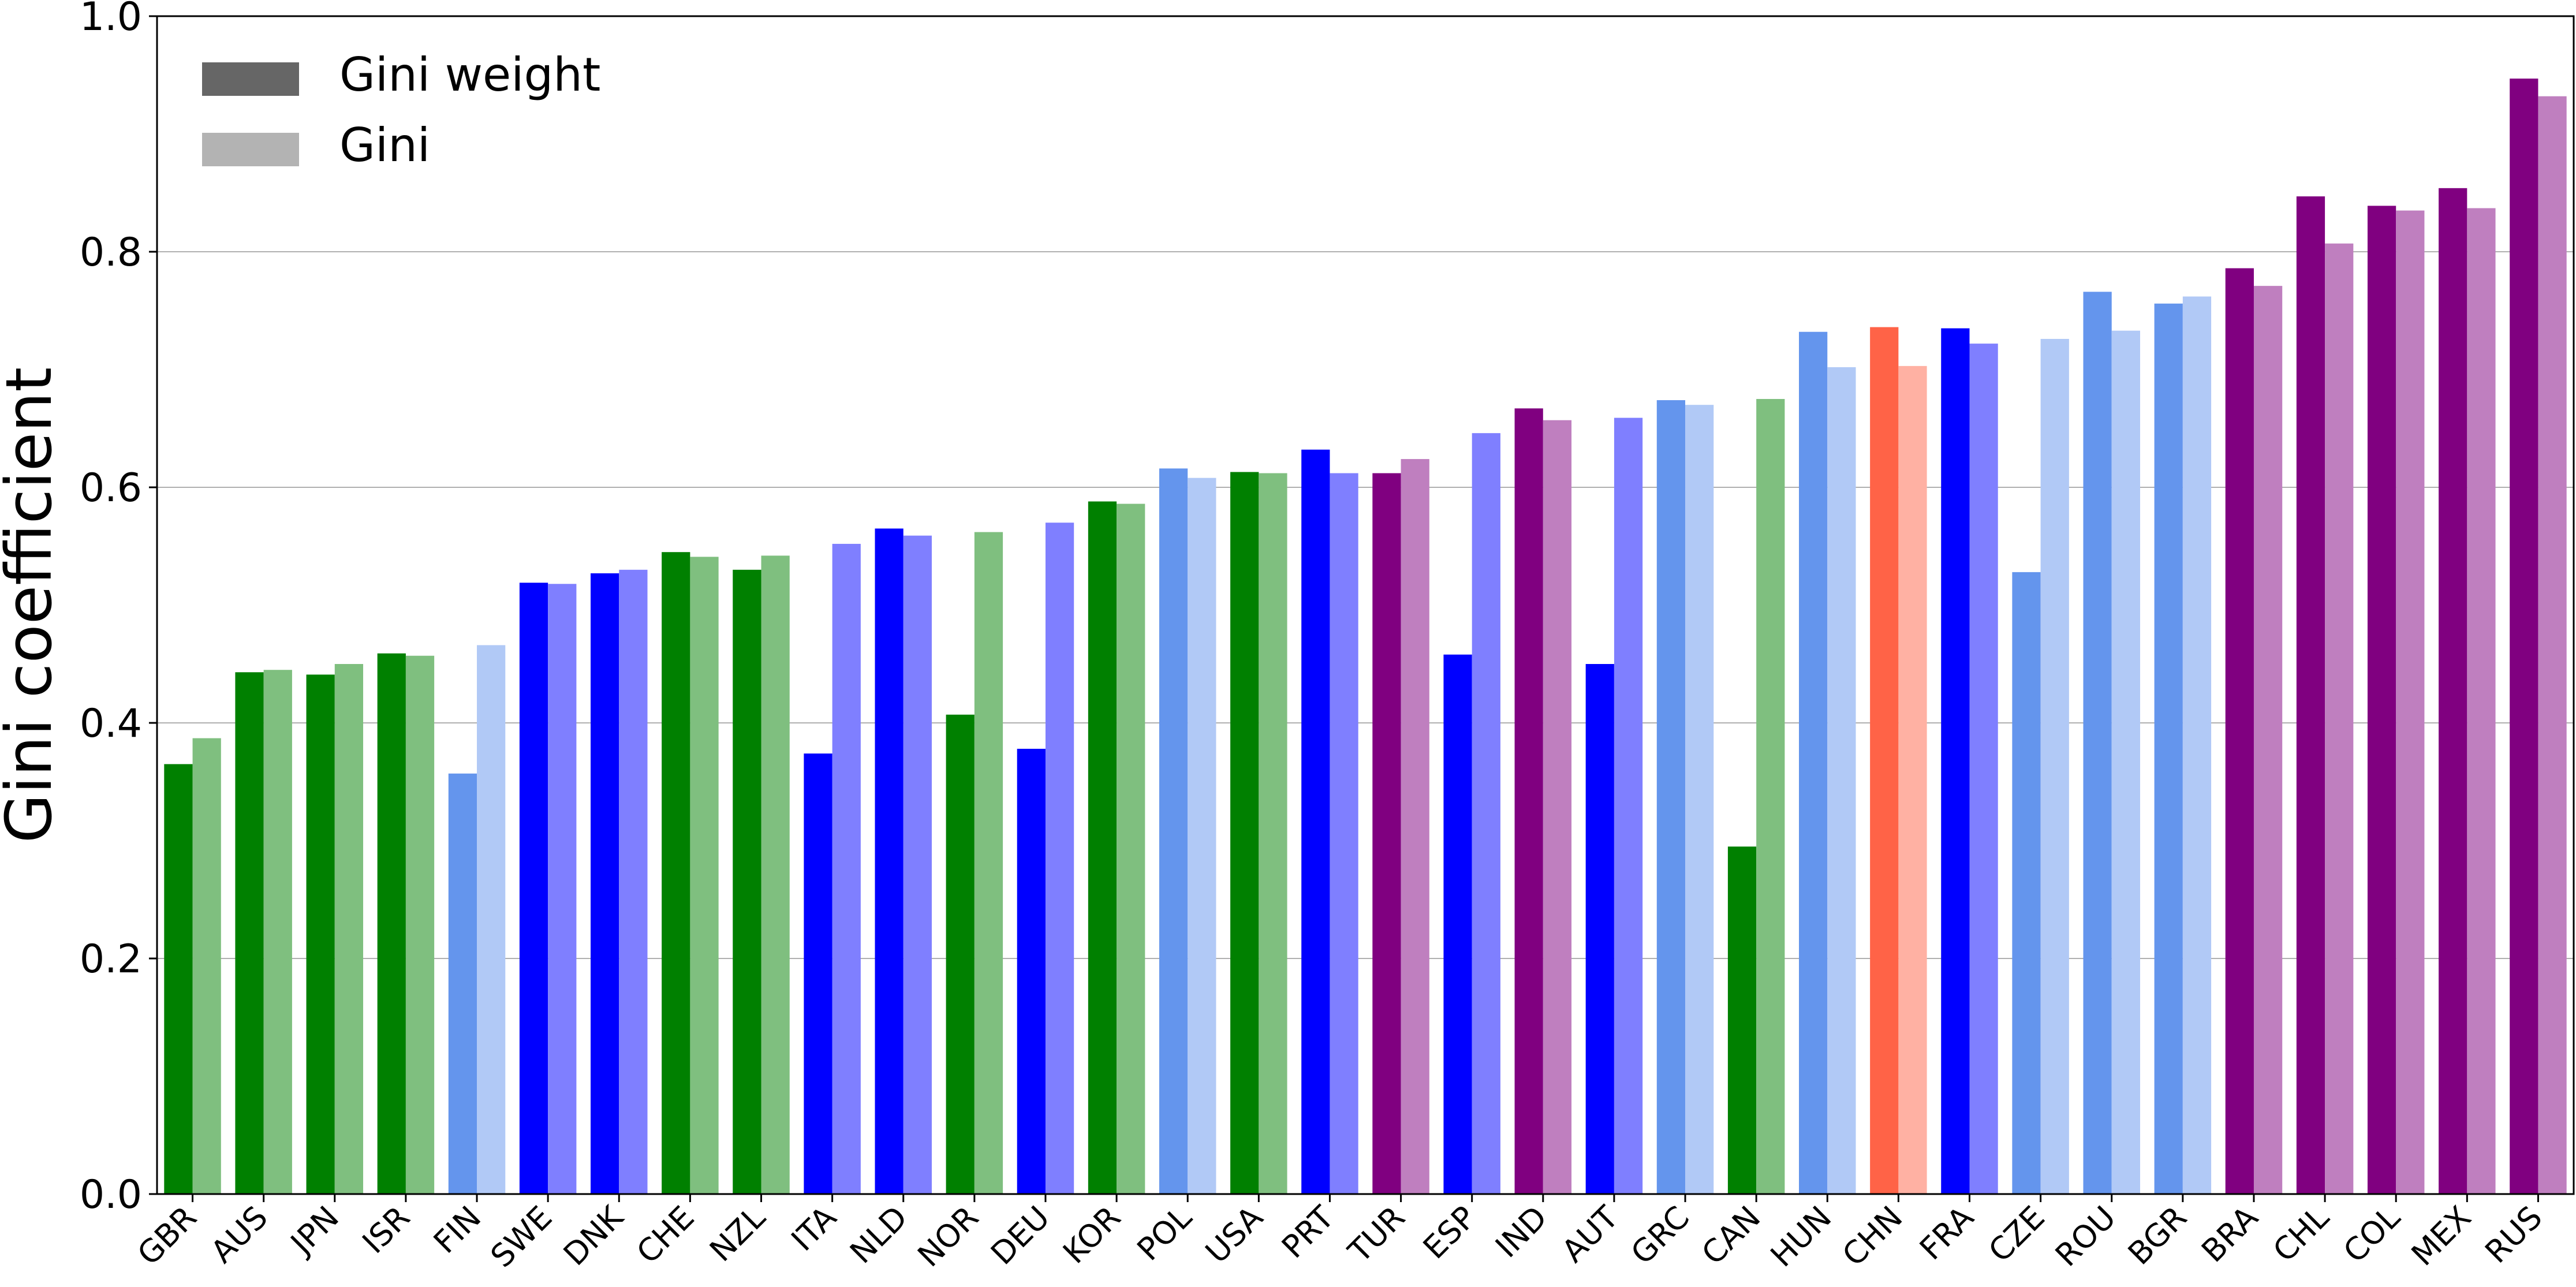 This screenshot has width=2576, height=1287. I want to click on legend-label: Gini, so click(384, 145).